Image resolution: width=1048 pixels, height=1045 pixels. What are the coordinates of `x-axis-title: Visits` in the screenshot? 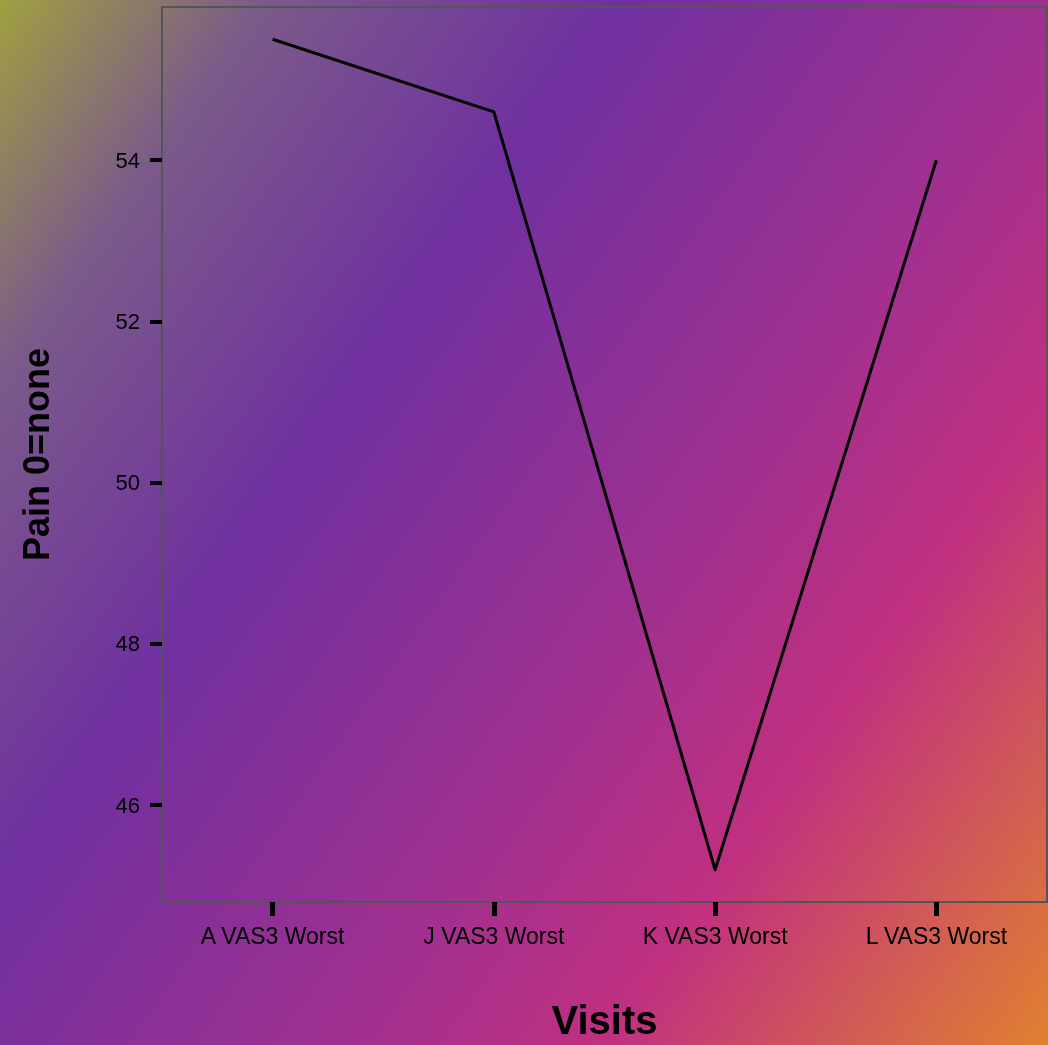 It's located at (604, 1020).